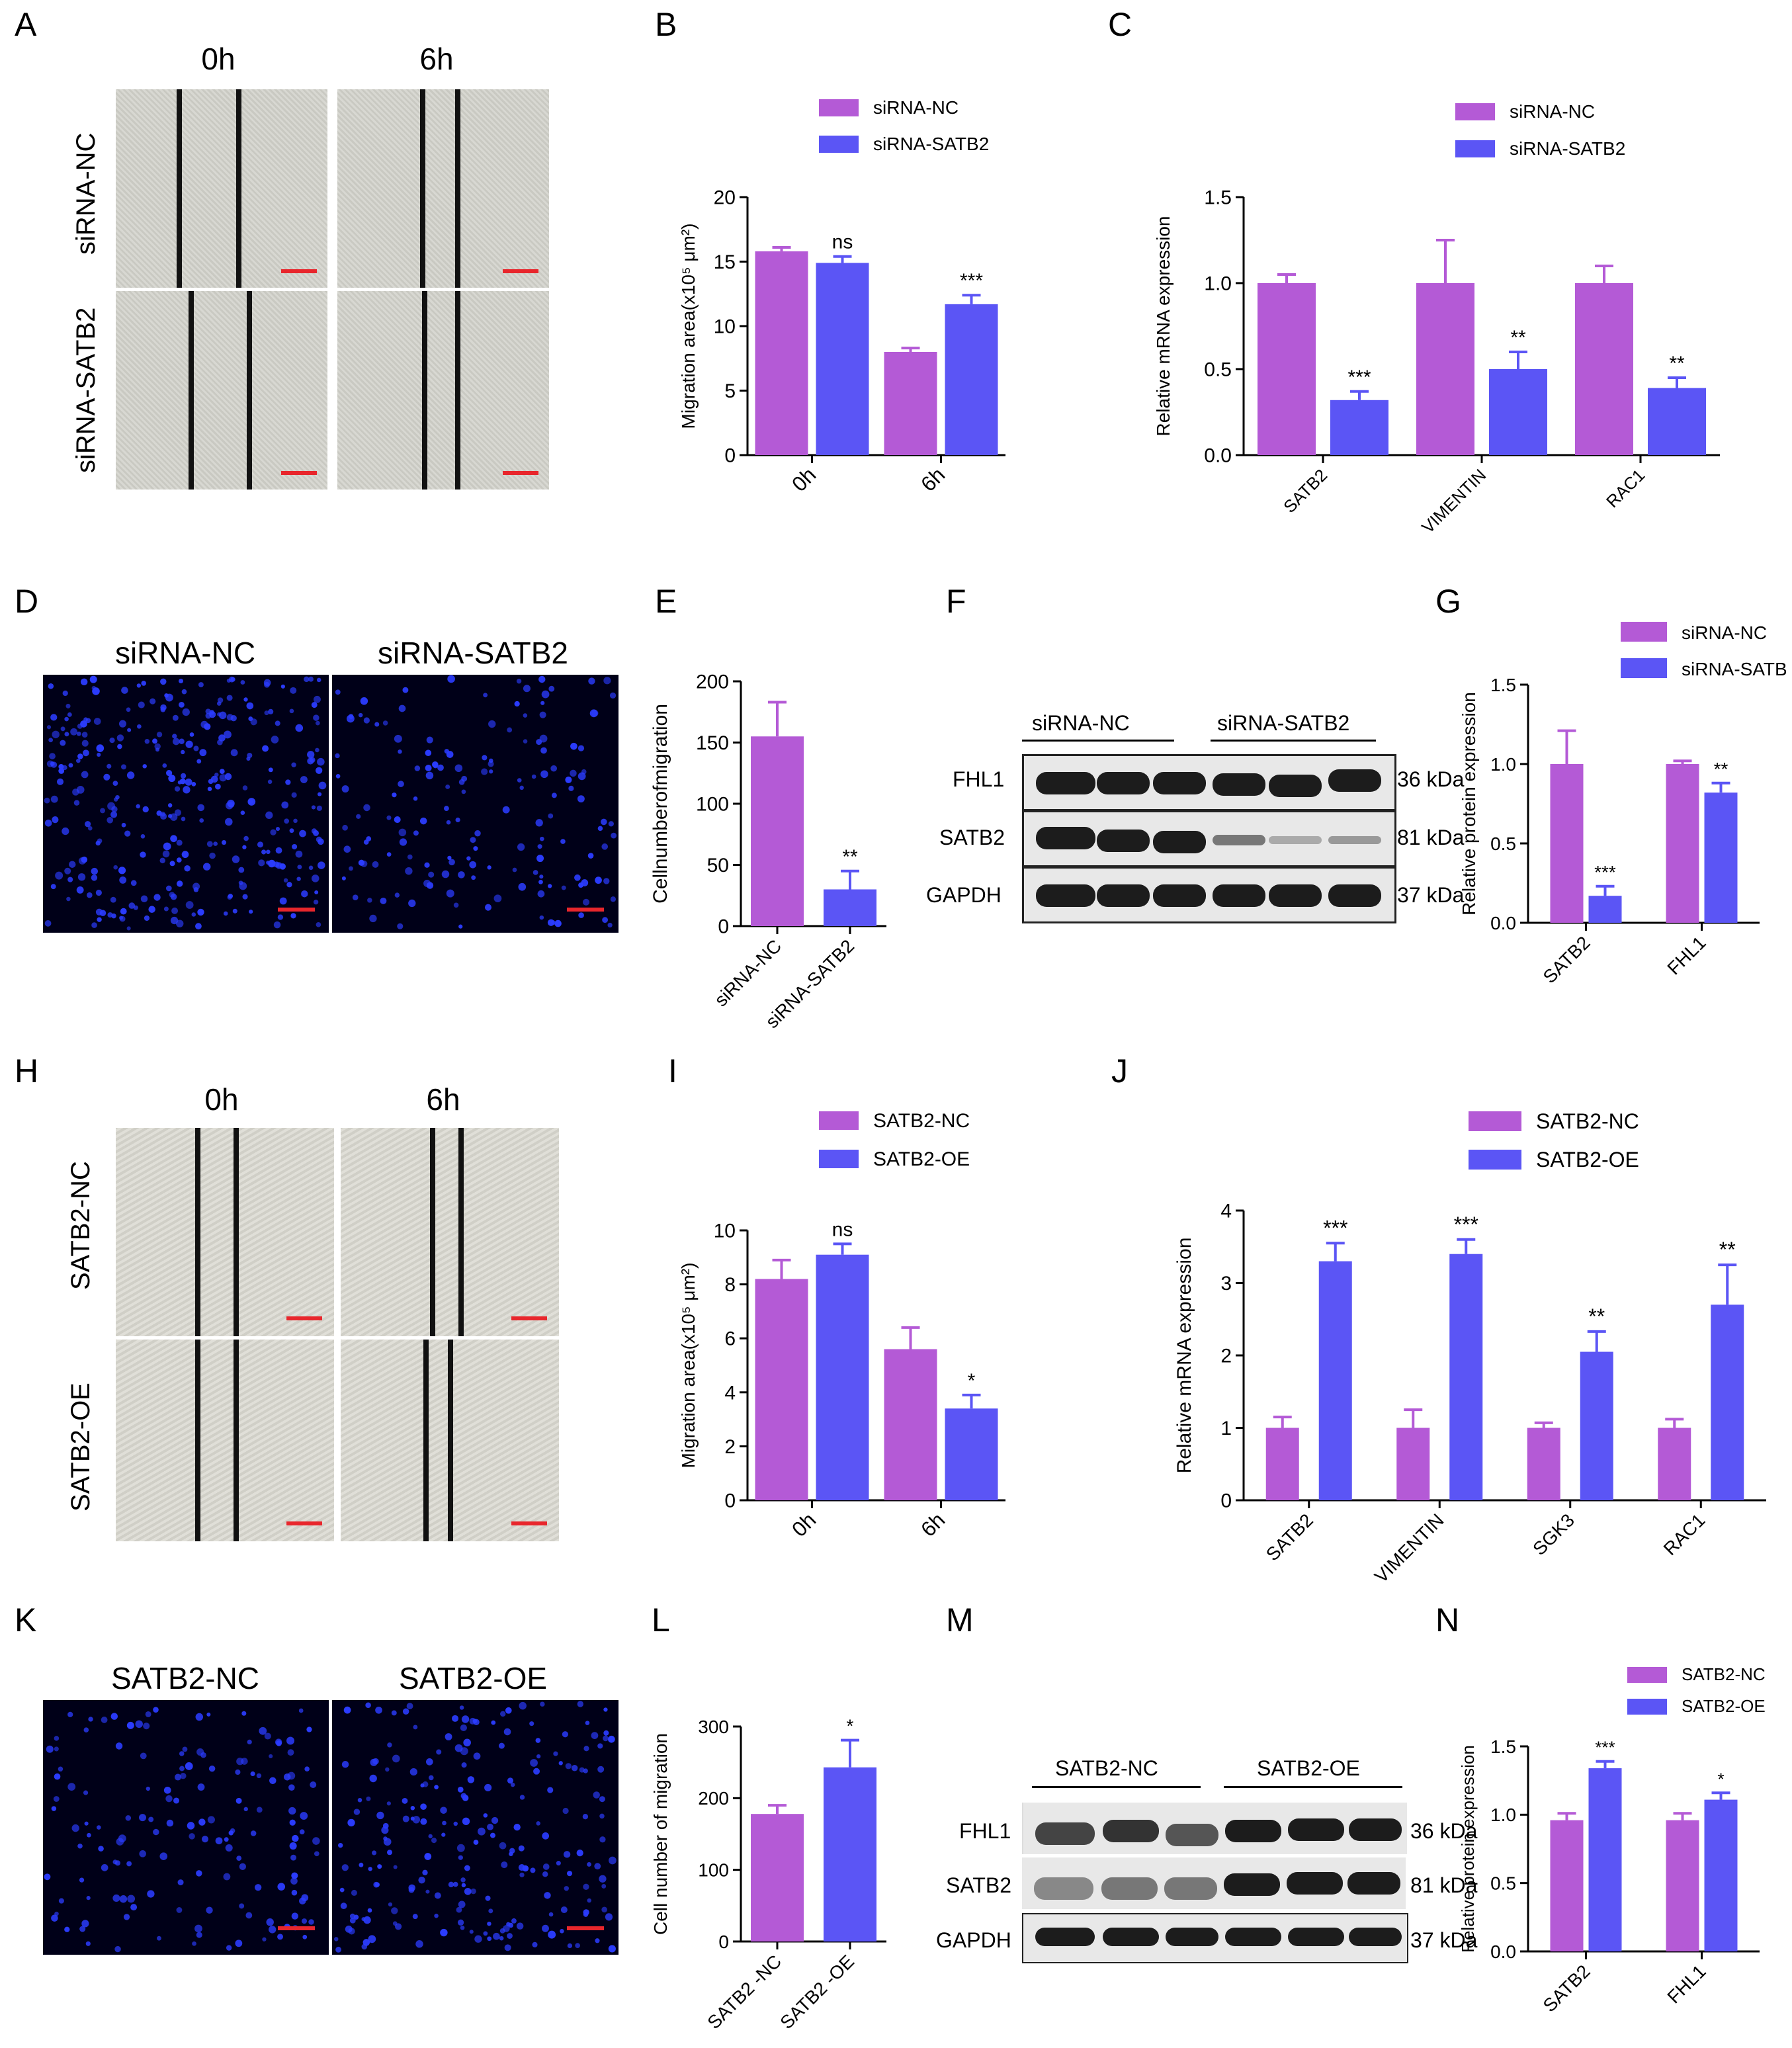  I want to click on y-tick-label: 0, so click(730, 1501).